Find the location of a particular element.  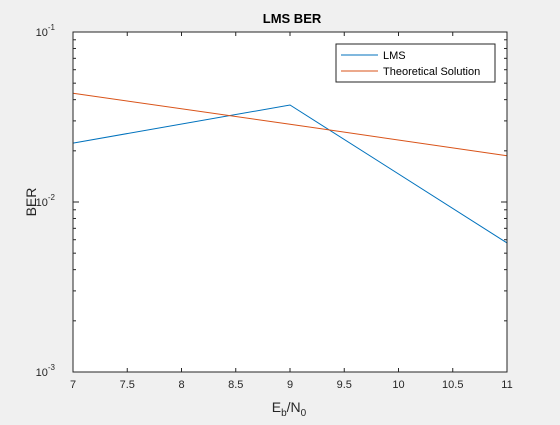

y-tick-label: 10⁻³ is located at coordinates (46, 371).